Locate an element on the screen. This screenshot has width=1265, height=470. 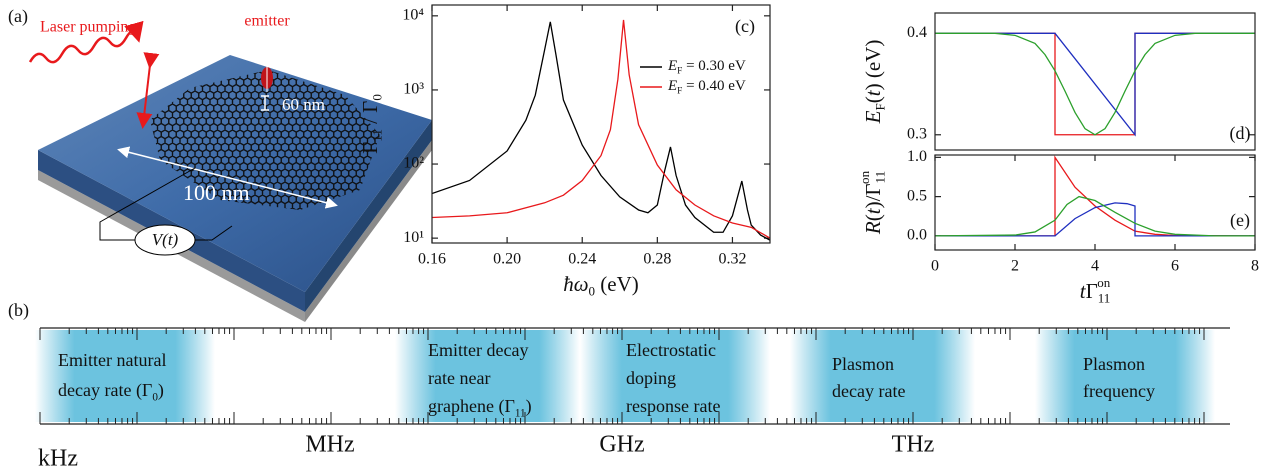
range-label: Emitter decay is located at coordinates (478, 350).